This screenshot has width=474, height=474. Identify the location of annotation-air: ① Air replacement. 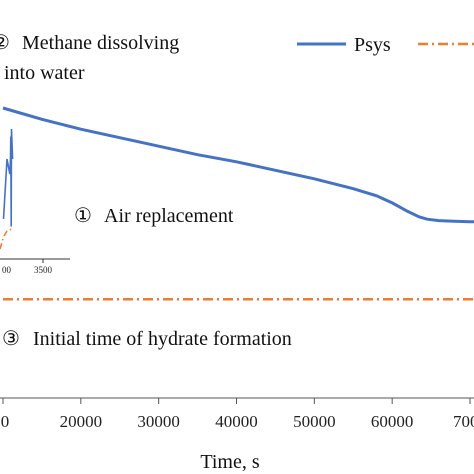
(154, 216).